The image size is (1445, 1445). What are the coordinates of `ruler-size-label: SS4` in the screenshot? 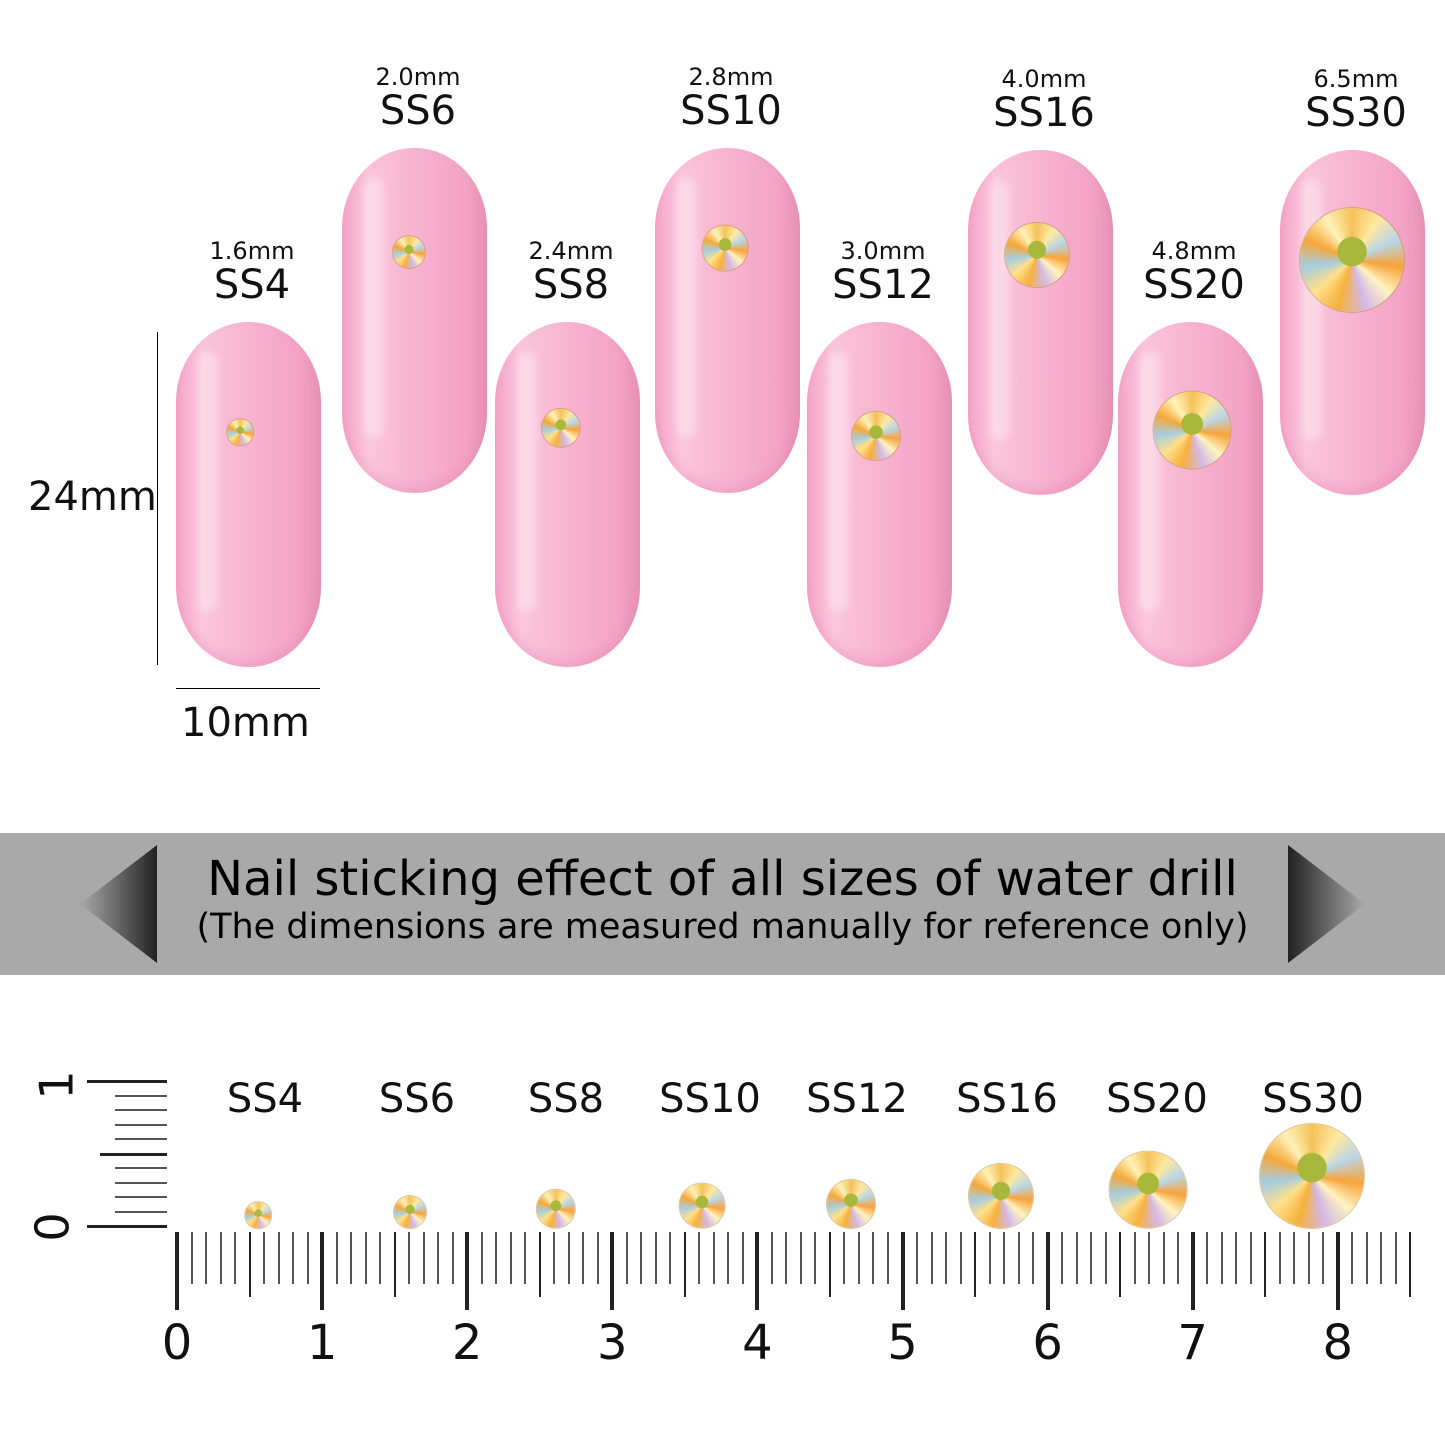 It's located at (265, 1099).